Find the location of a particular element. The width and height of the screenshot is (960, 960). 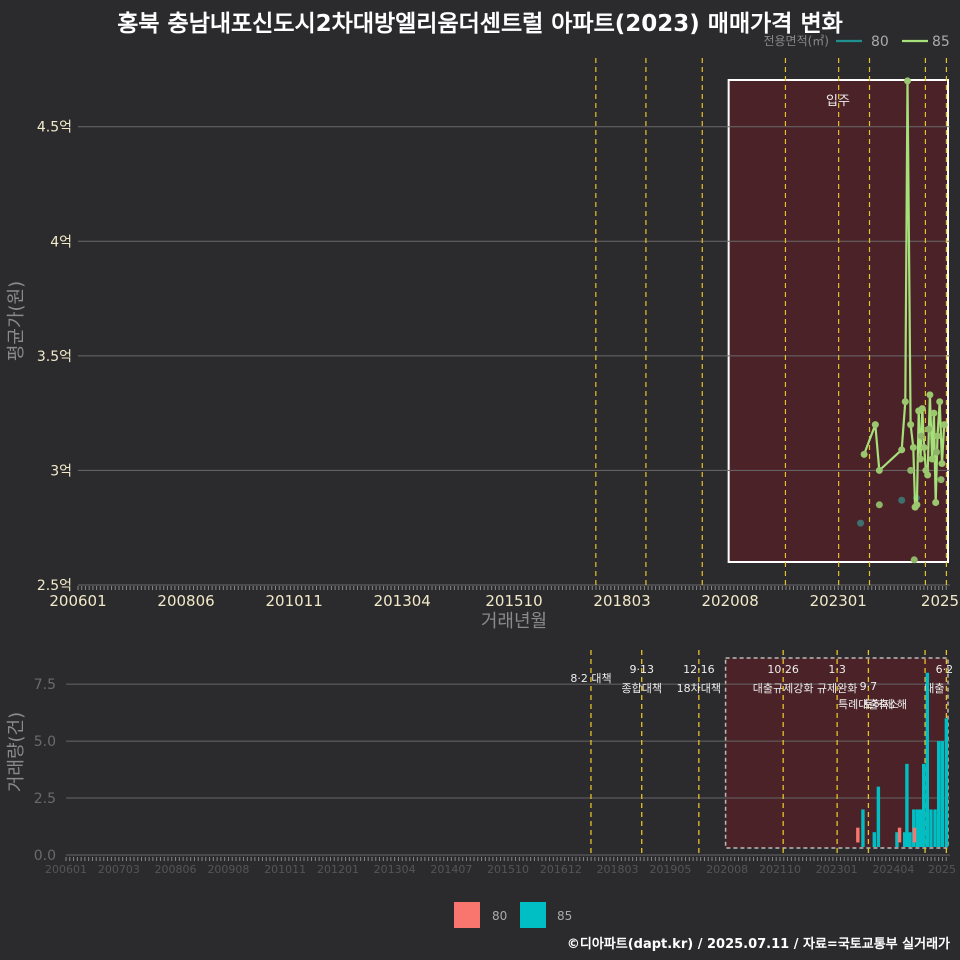

event-name-label: 대출 is located at coordinates (934, 688).